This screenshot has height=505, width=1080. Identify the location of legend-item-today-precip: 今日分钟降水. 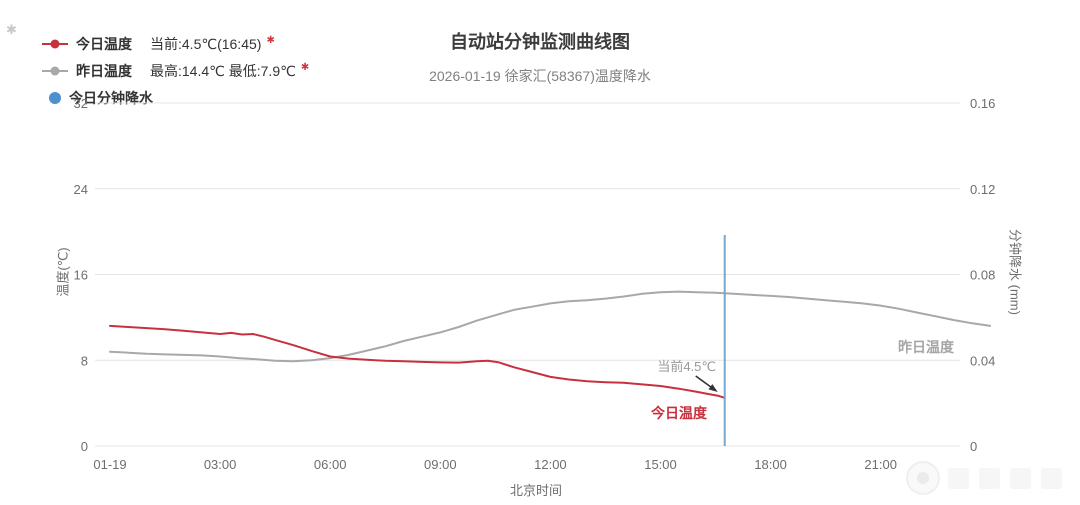
(175, 97).